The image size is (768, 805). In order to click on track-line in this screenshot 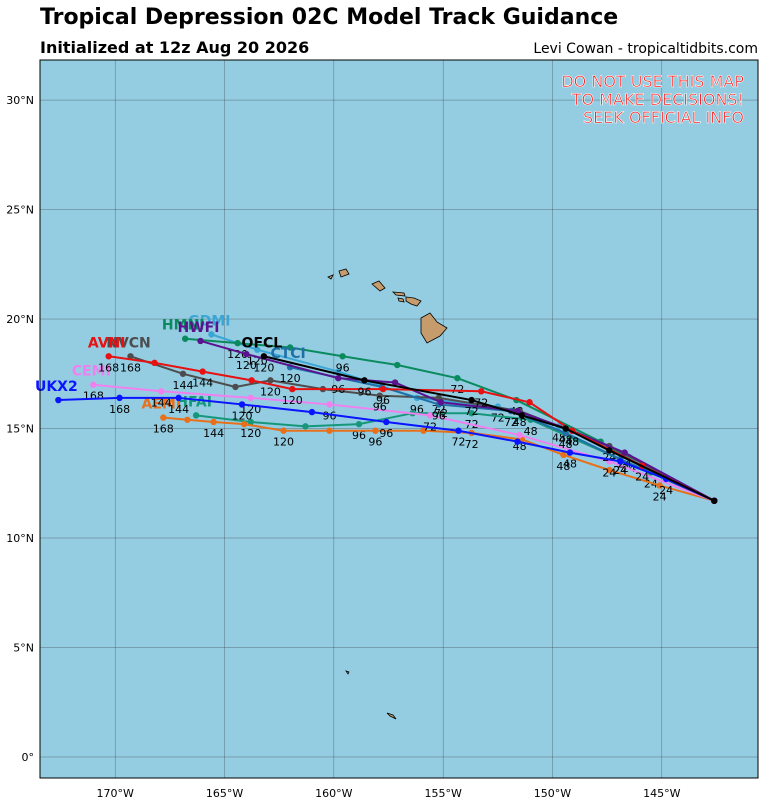, I will do `click(386, 449)`.